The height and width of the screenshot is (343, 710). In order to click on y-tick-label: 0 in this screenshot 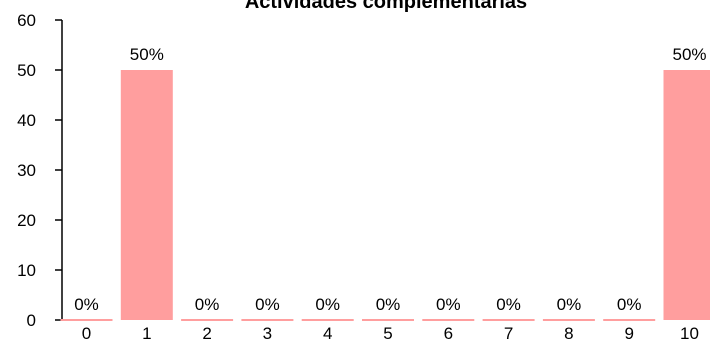, I will do `click(31, 320)`.